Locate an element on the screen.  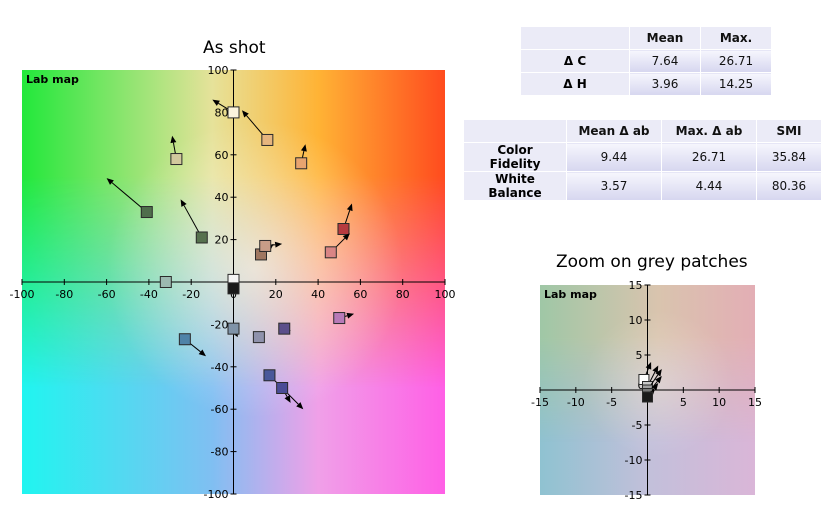
table-row: Δ C 7.64 26.71 is located at coordinates (646, 61).